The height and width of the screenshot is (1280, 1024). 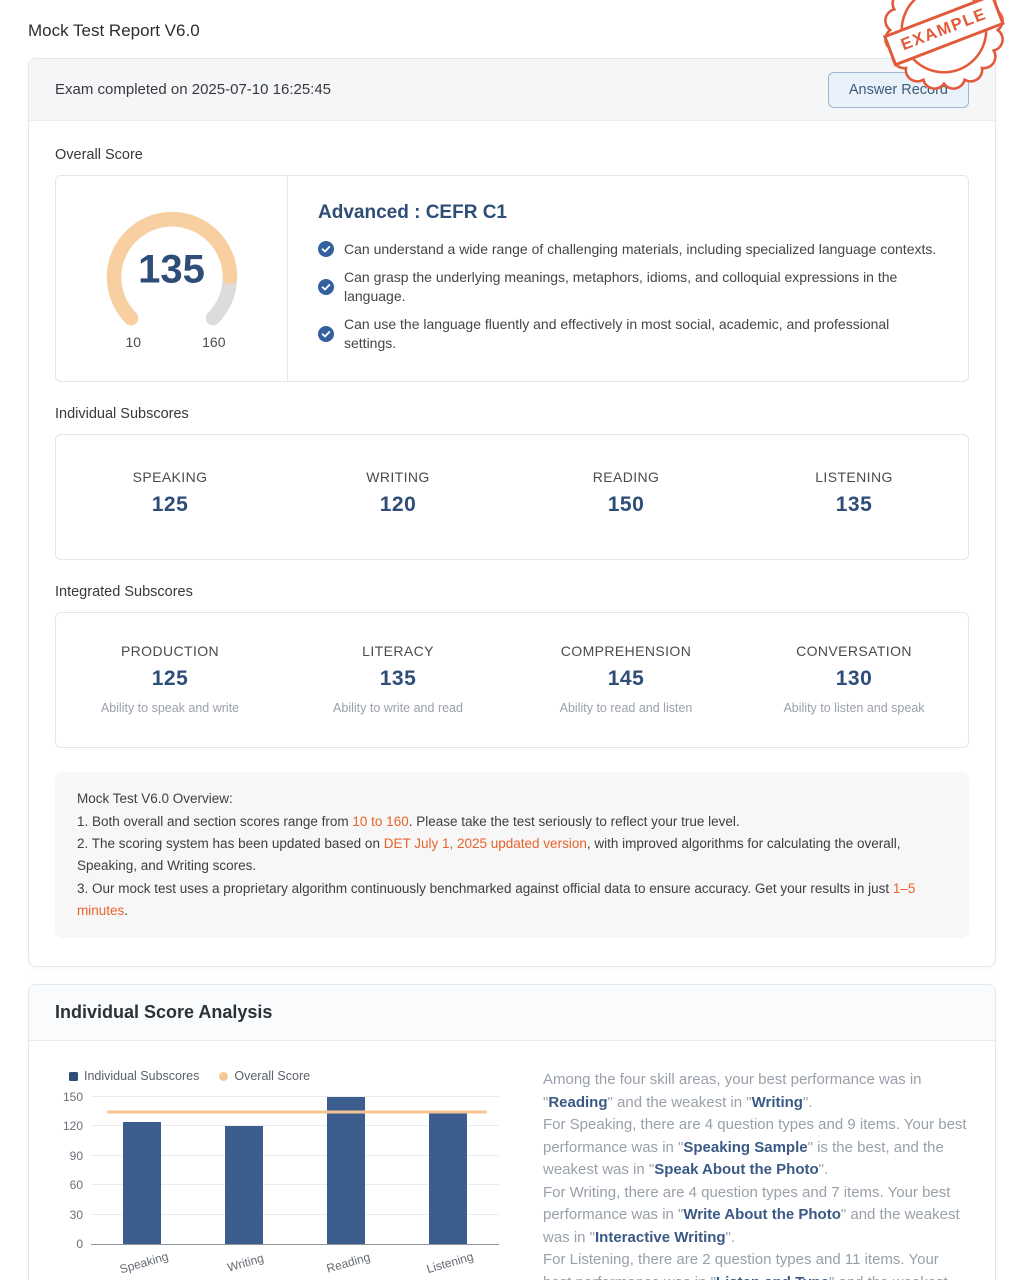 What do you see at coordinates (398, 708) in the screenshot?
I see `subscore-desc: Ability to write and read` at bounding box center [398, 708].